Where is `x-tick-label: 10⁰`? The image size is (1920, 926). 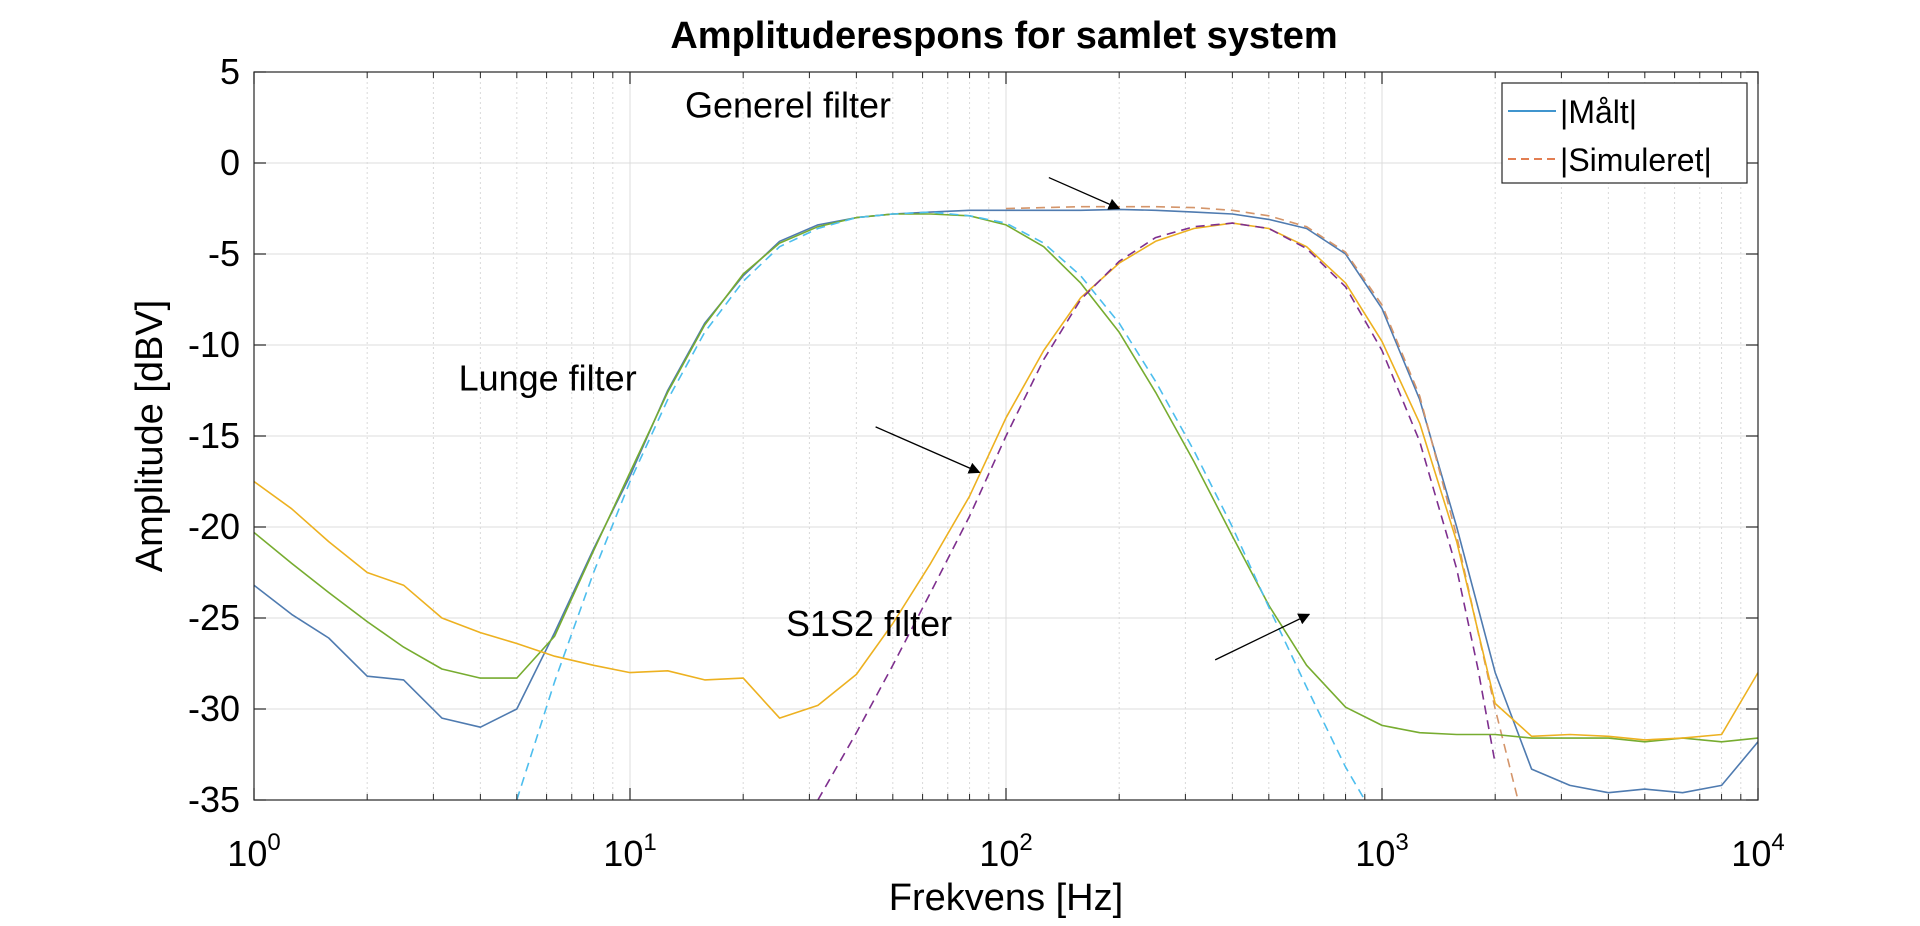 x-tick-label: 10⁰ is located at coordinates (253, 851).